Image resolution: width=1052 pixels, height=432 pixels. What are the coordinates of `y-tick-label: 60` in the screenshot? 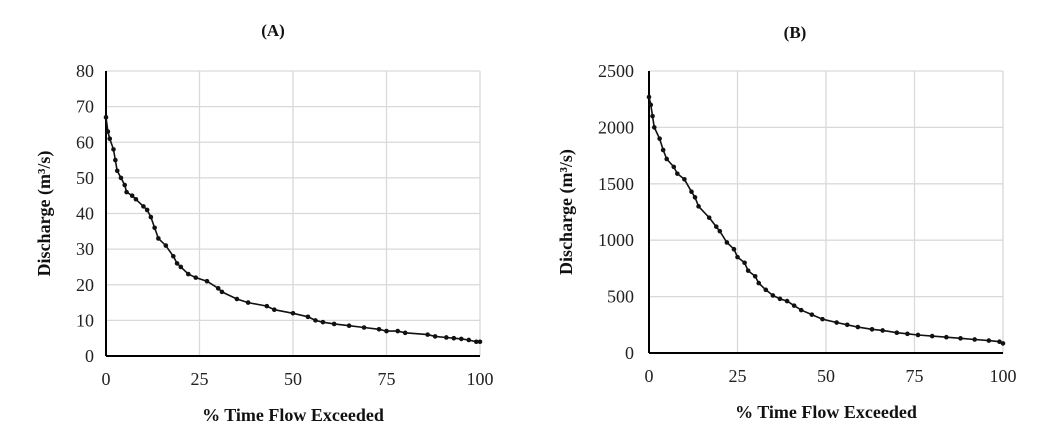 It's located at (85, 142).